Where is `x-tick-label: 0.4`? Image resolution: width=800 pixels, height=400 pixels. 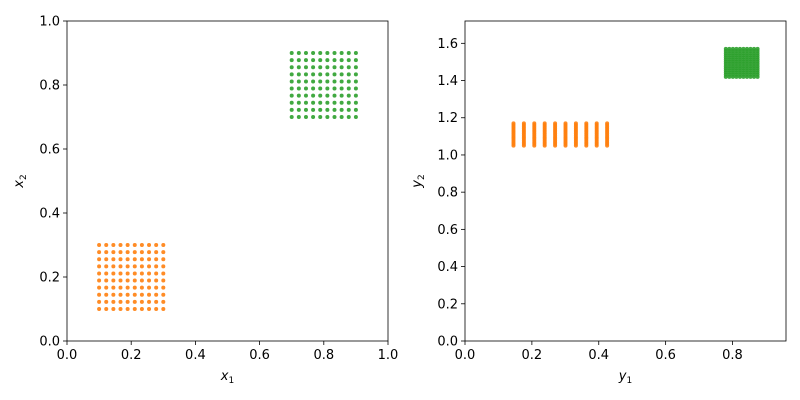
x-tick-label: 0.4 is located at coordinates (598, 355).